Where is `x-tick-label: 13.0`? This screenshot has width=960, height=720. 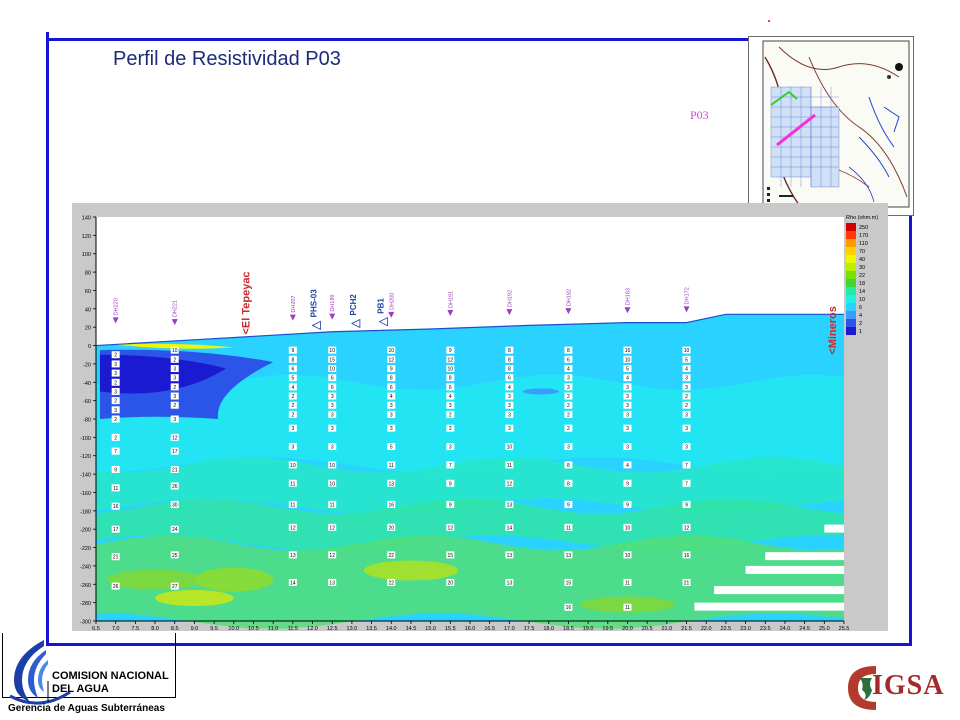
x-tick-label: 13.0 is located at coordinates (352, 628).